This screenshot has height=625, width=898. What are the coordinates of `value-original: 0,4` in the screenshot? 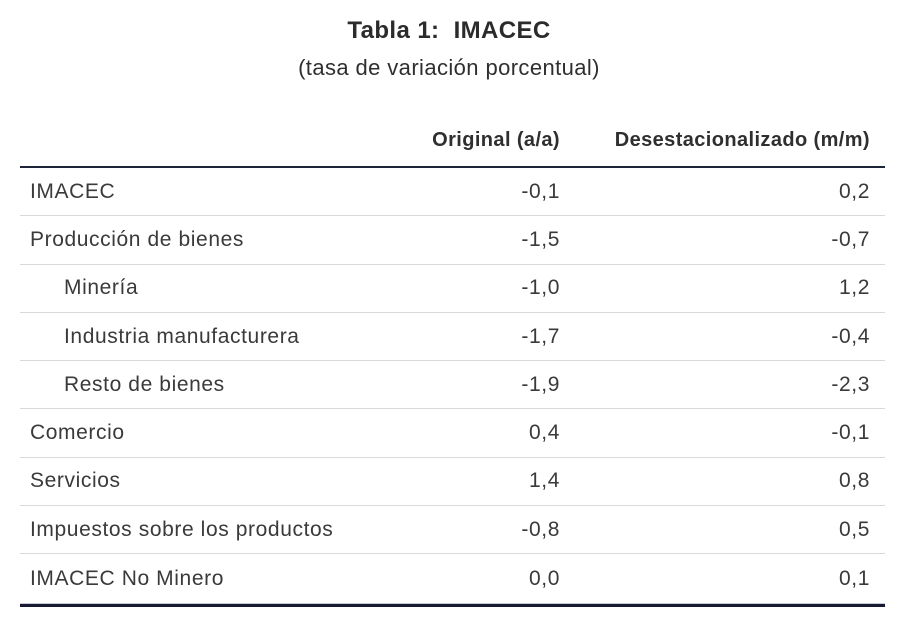 It's located at (544, 433).